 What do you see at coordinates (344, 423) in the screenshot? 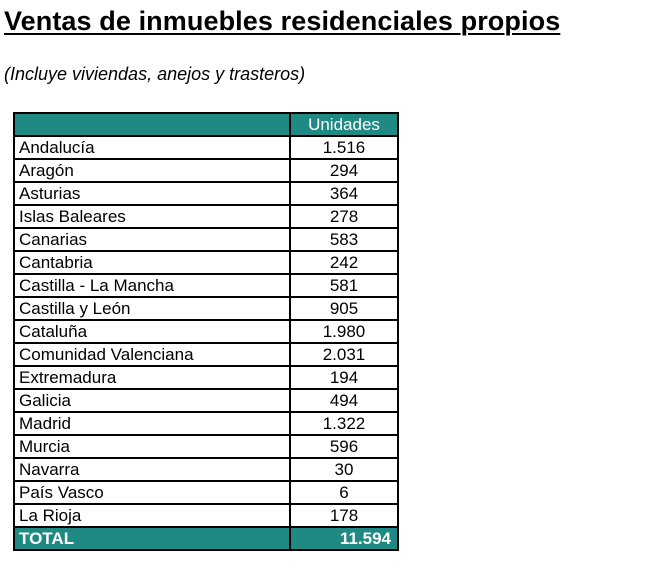
I see `units-cell: 1.322` at bounding box center [344, 423].